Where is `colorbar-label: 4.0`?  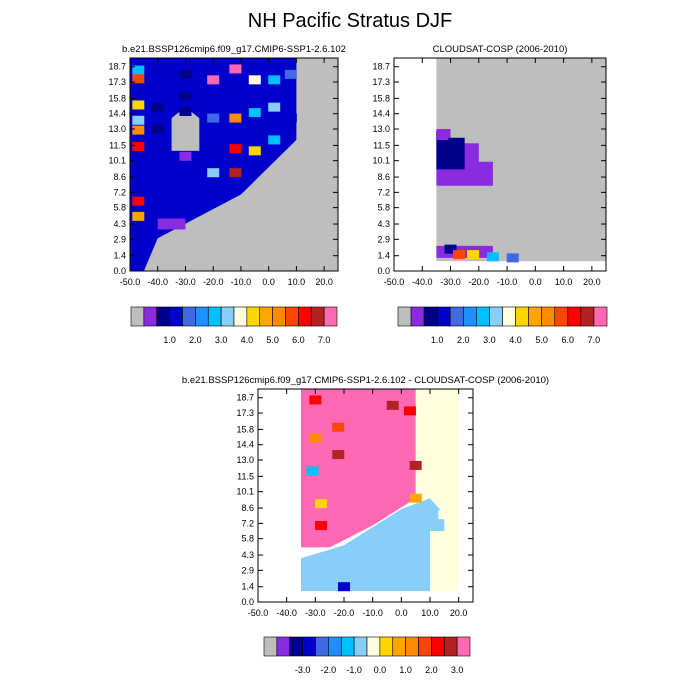 colorbar-label: 4.0 is located at coordinates (247, 340).